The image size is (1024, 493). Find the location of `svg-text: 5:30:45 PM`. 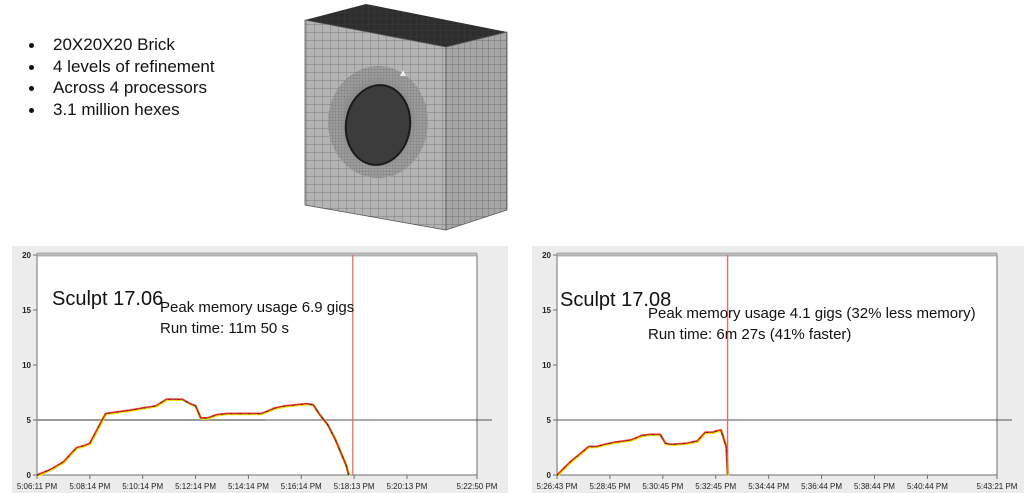

svg-text: 5:30:45 PM is located at coordinates (662, 486).